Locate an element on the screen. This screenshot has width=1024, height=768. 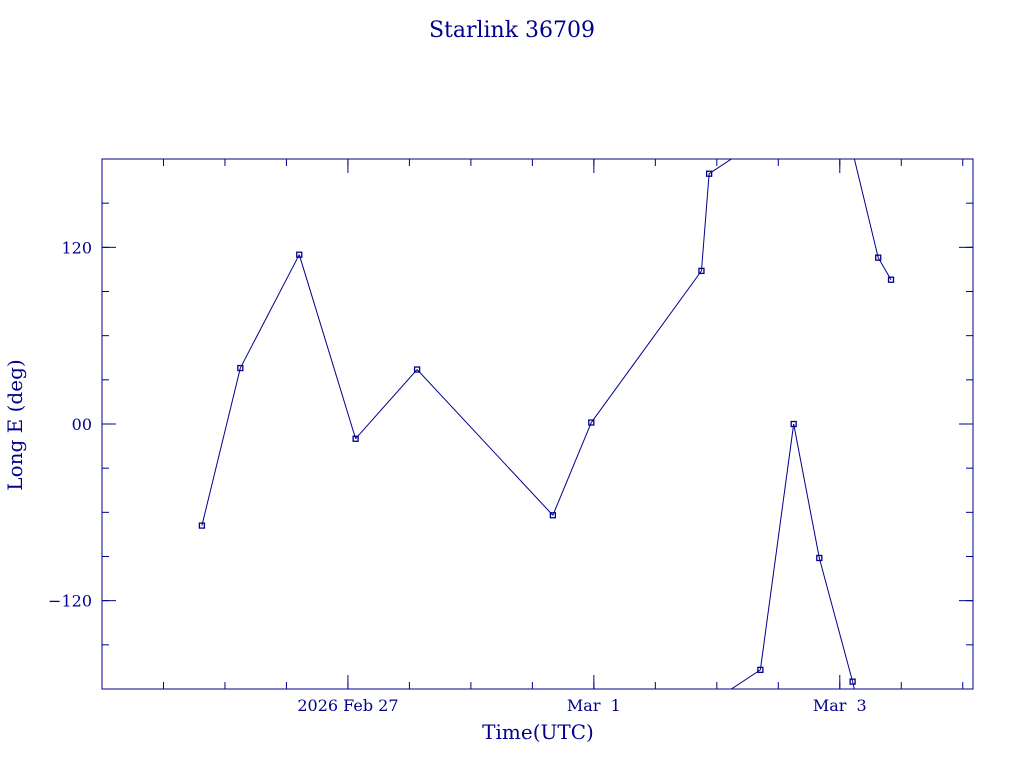
y-tick-label: 120 is located at coordinates (76, 247).